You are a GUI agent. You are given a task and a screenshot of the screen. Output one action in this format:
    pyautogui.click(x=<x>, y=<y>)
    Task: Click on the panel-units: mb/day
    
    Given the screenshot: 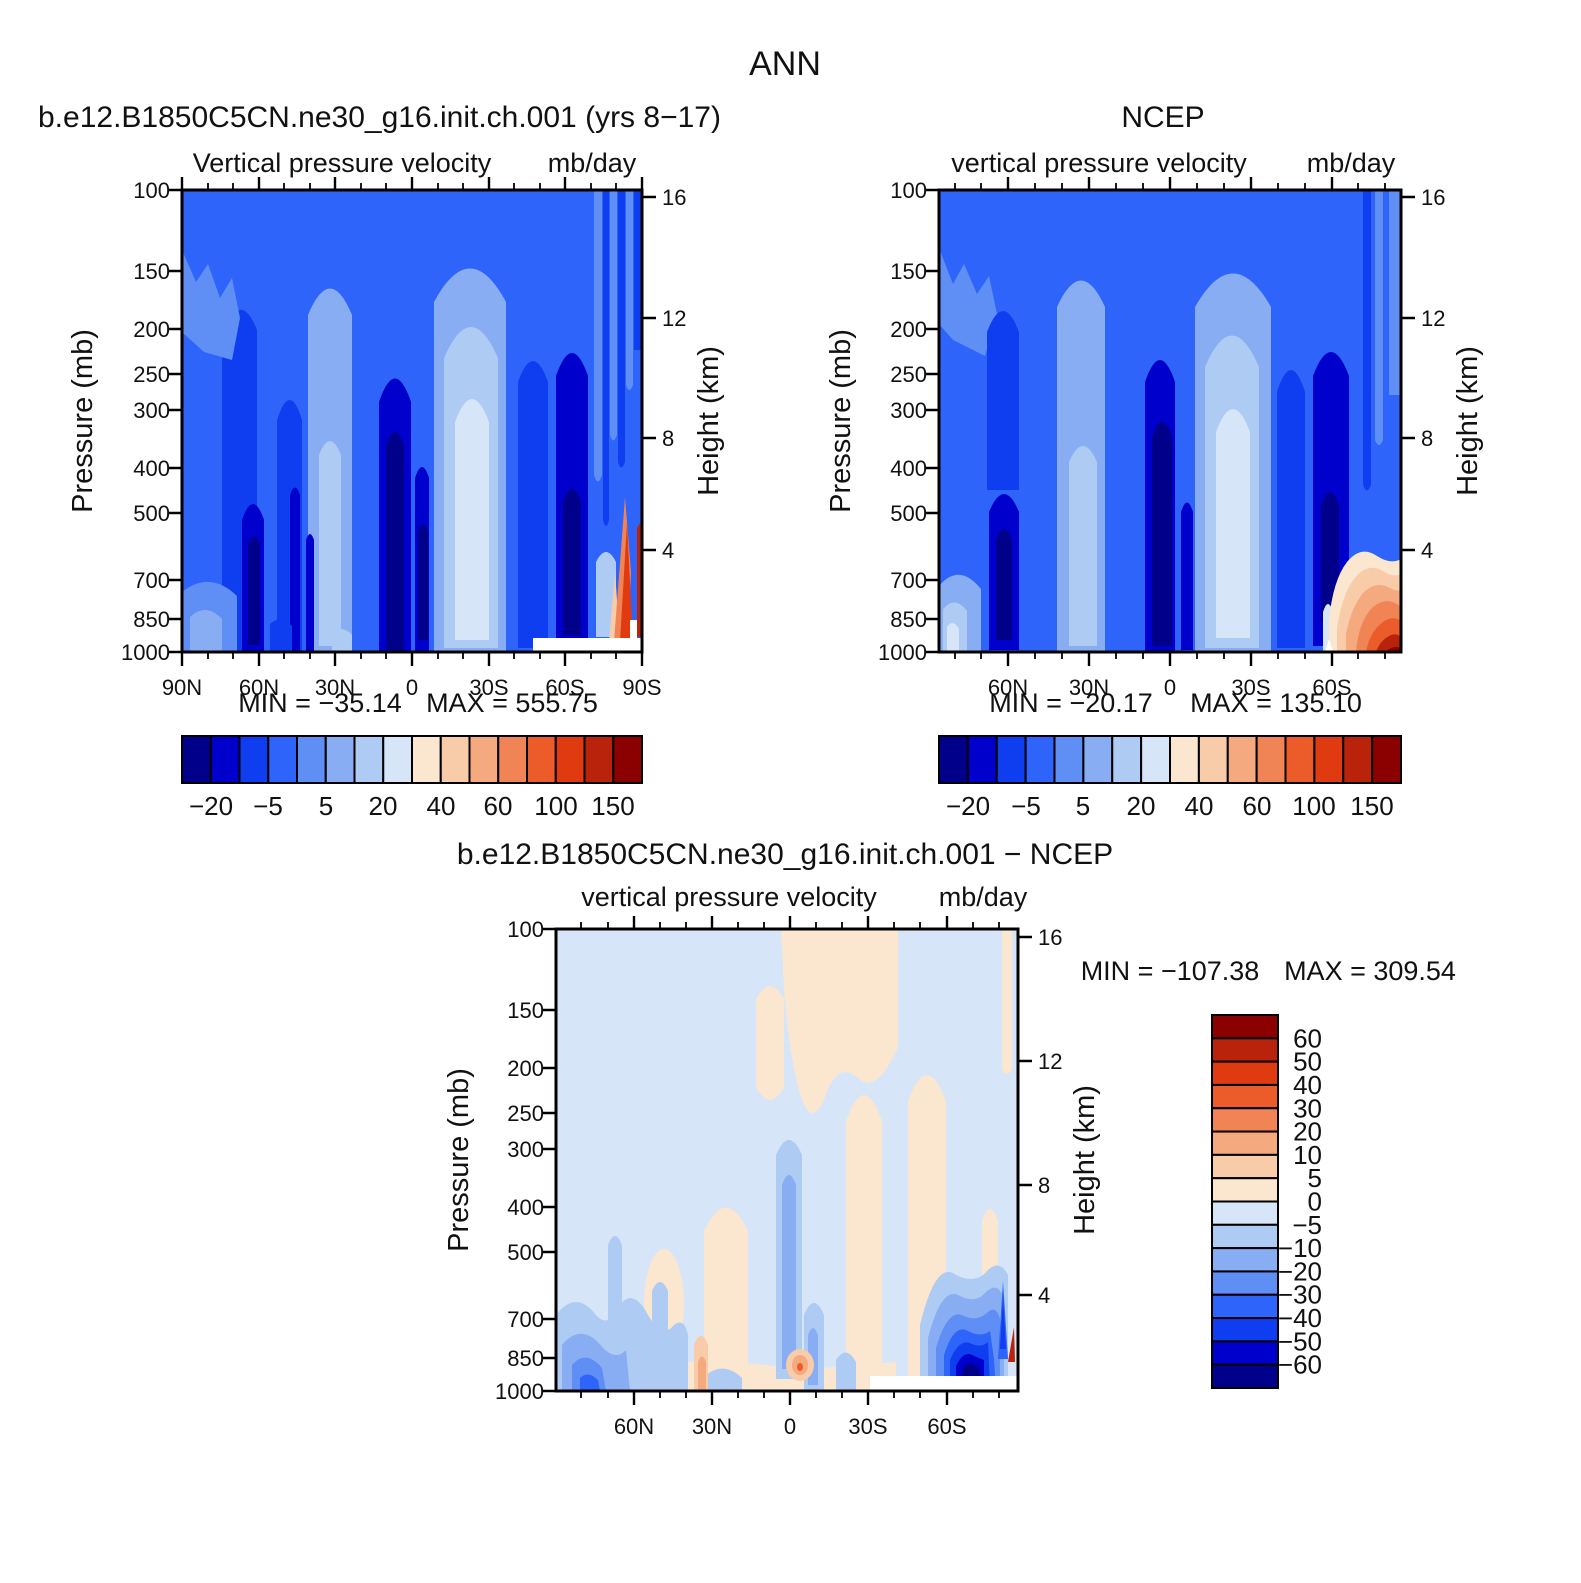 What is the action you would take?
    pyautogui.click(x=1351, y=163)
    